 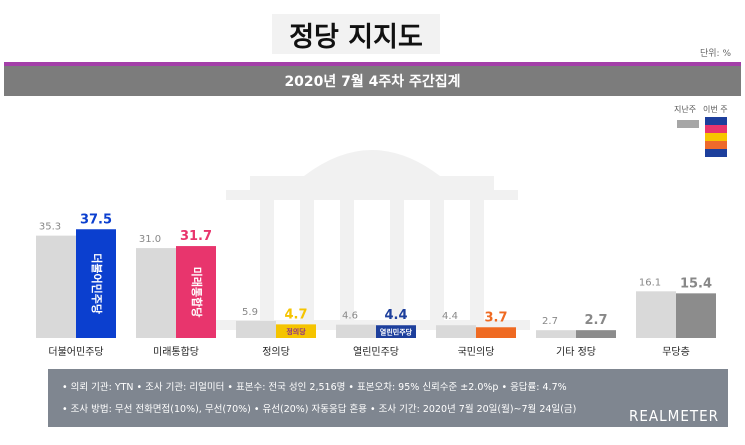 I want to click on legend-curr-label: 이번 주, so click(x=715, y=109).